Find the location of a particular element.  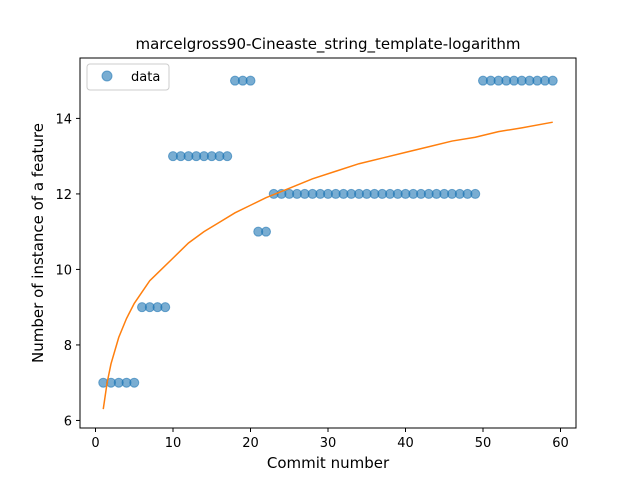

y-axis-ticks: 6 8 10 12 14 is located at coordinates (67, 270).